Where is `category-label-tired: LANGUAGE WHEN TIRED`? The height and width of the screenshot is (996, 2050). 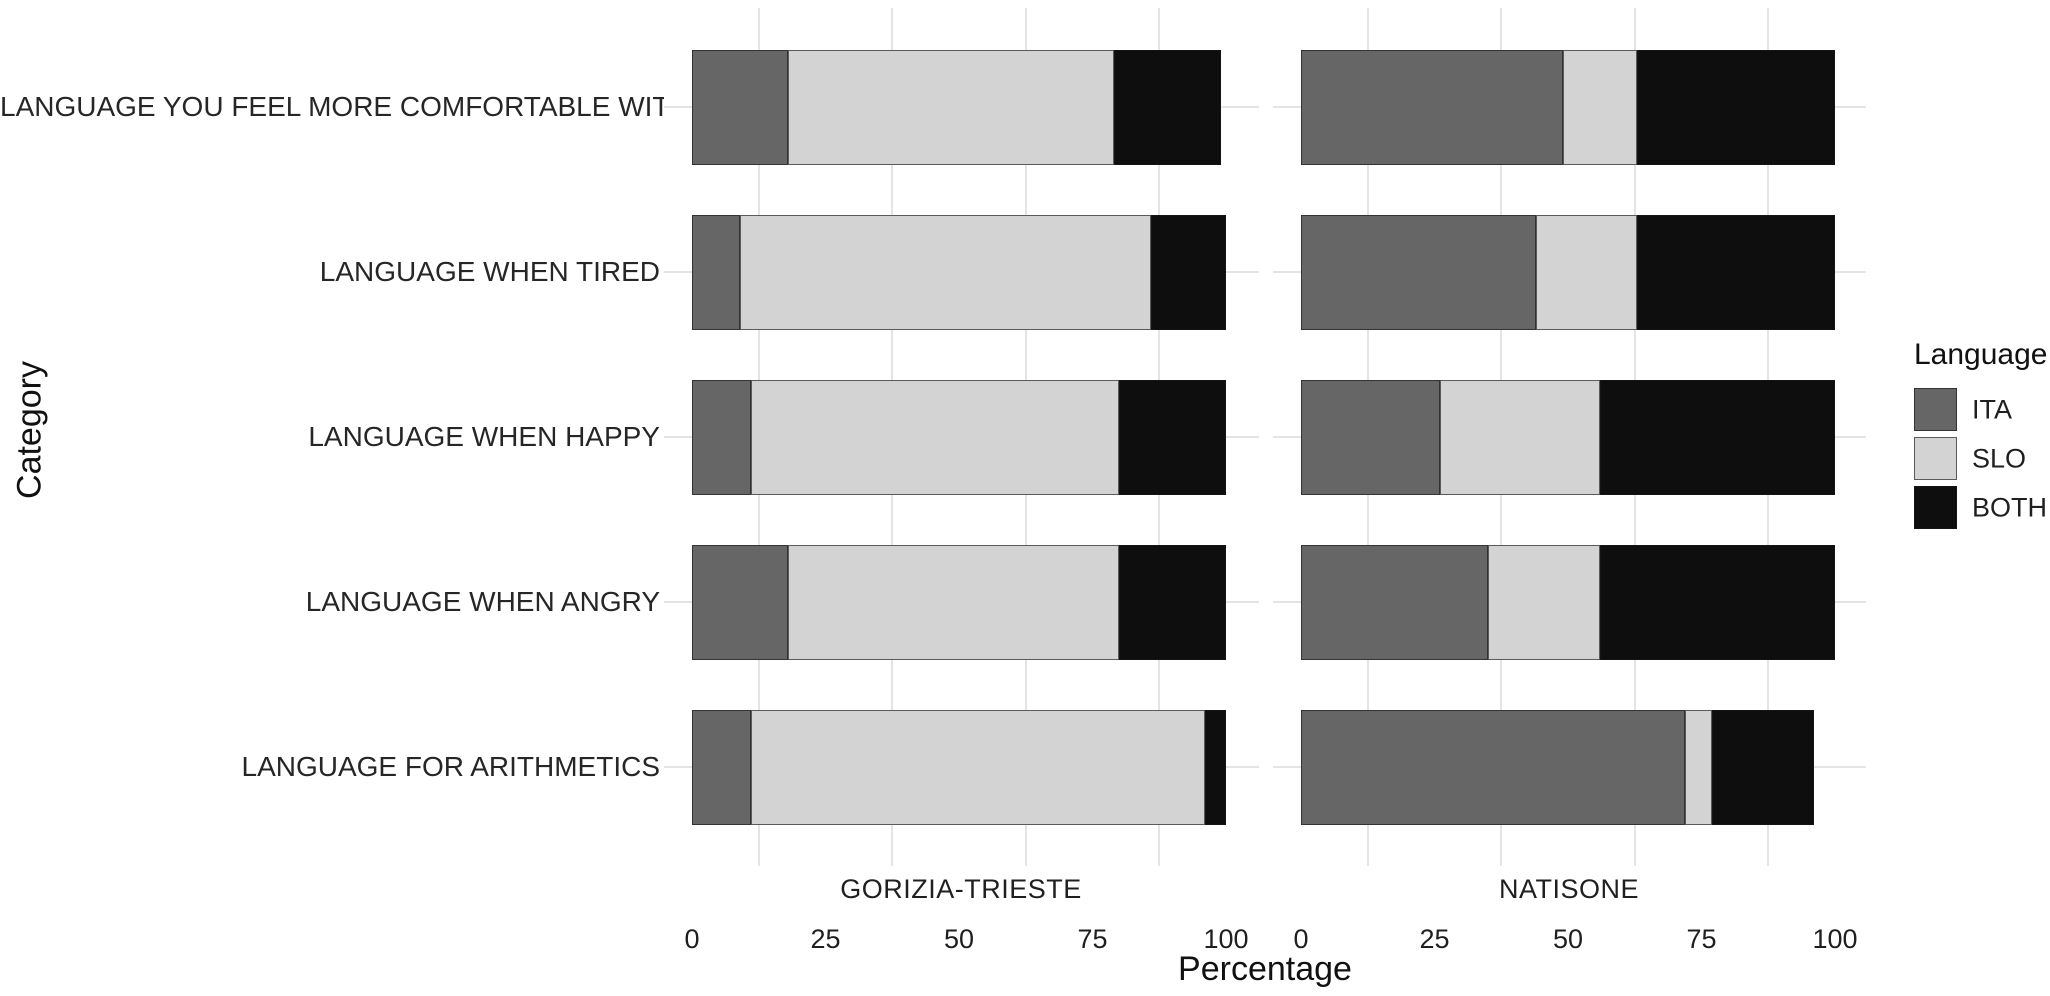 category-label-tired: LANGUAGE WHEN TIRED is located at coordinates (489, 271).